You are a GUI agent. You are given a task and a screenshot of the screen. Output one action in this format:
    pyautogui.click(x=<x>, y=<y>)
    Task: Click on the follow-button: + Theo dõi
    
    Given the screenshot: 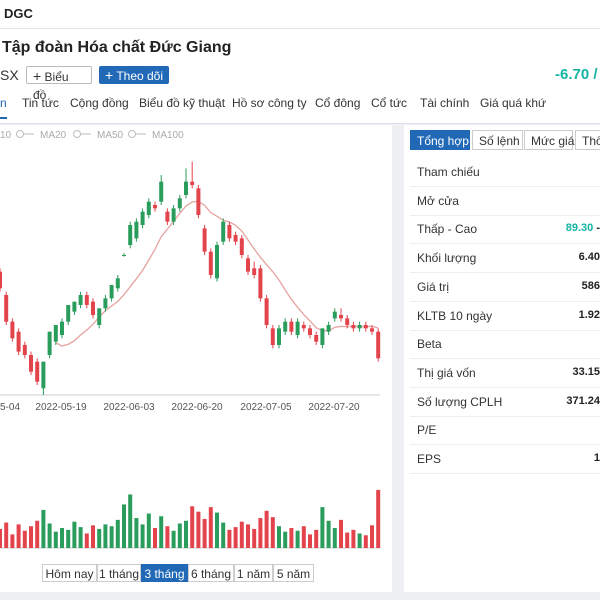 What is the action you would take?
    pyautogui.click(x=134, y=75)
    